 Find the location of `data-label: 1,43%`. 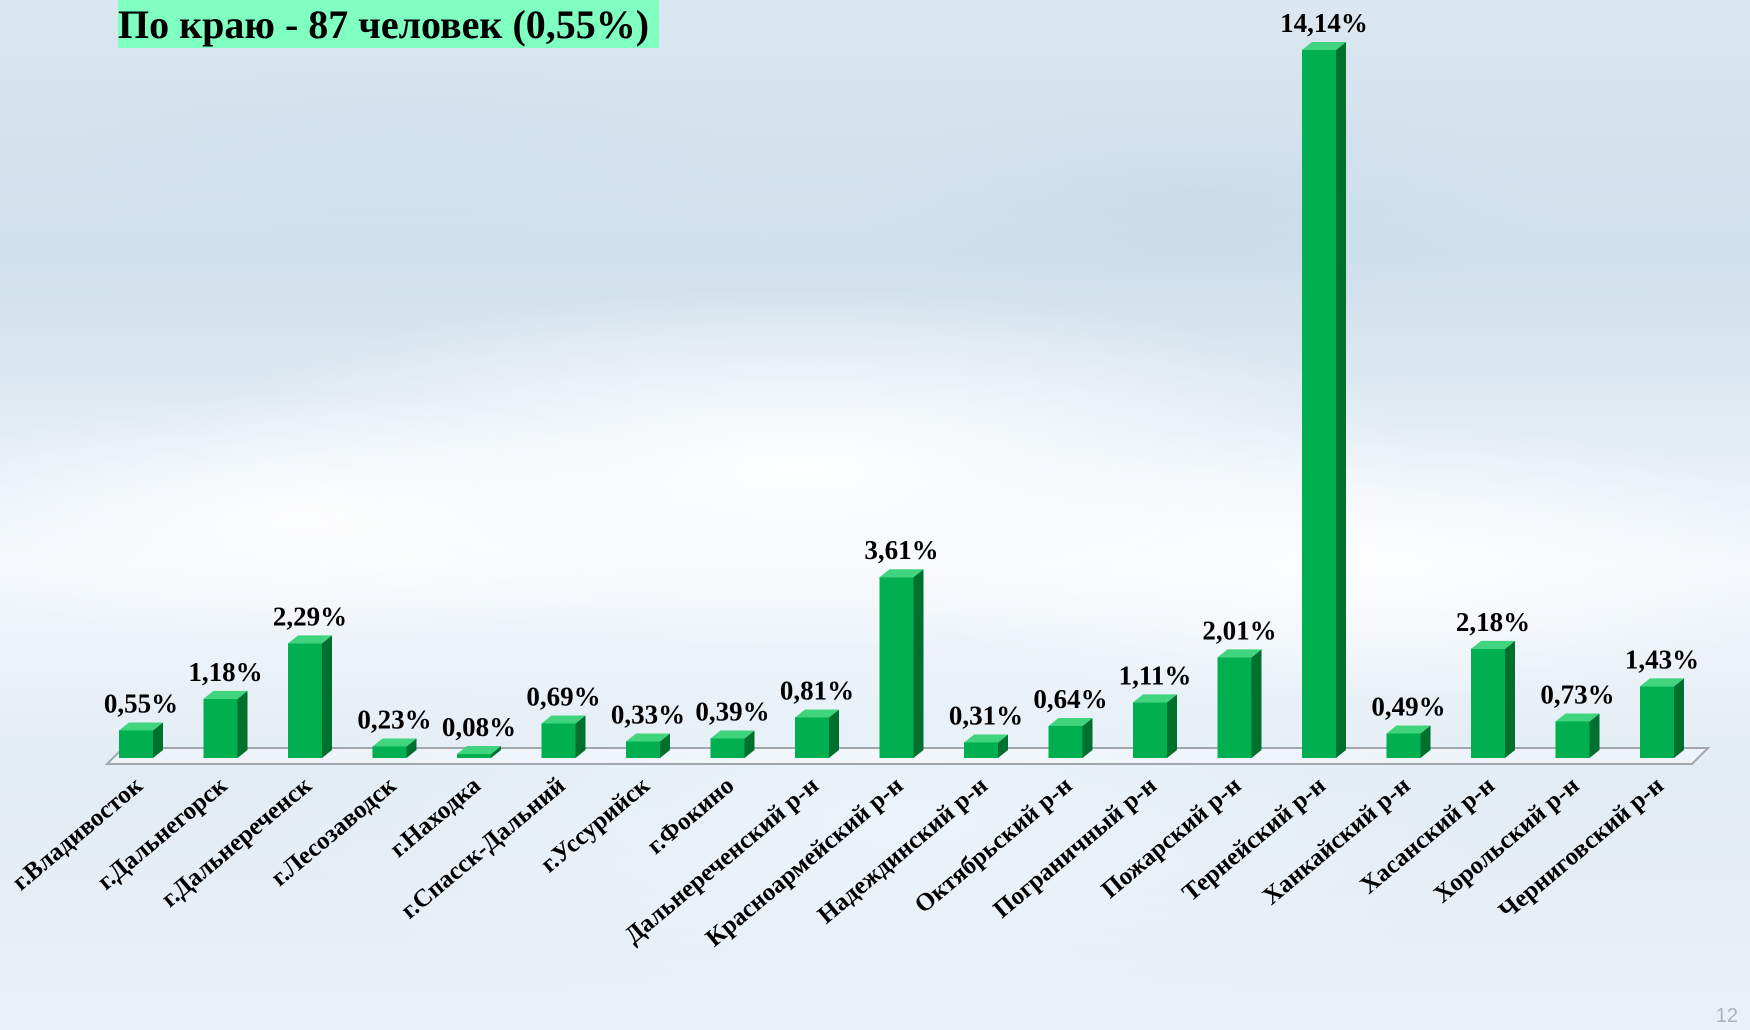

data-label: 1,43% is located at coordinates (1662, 659).